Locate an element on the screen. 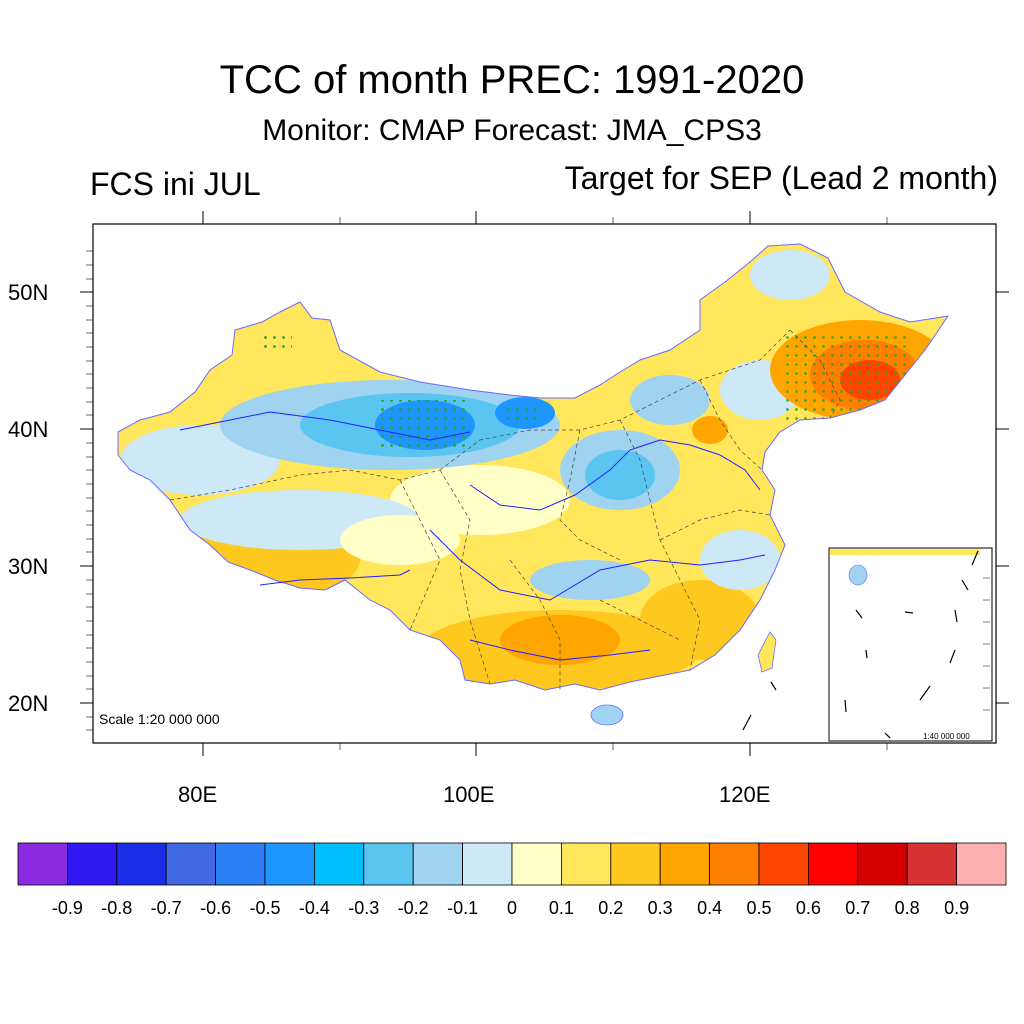 The width and height of the screenshot is (1024, 1024). colorbar-tick-label: 0.6 is located at coordinates (808, 908).